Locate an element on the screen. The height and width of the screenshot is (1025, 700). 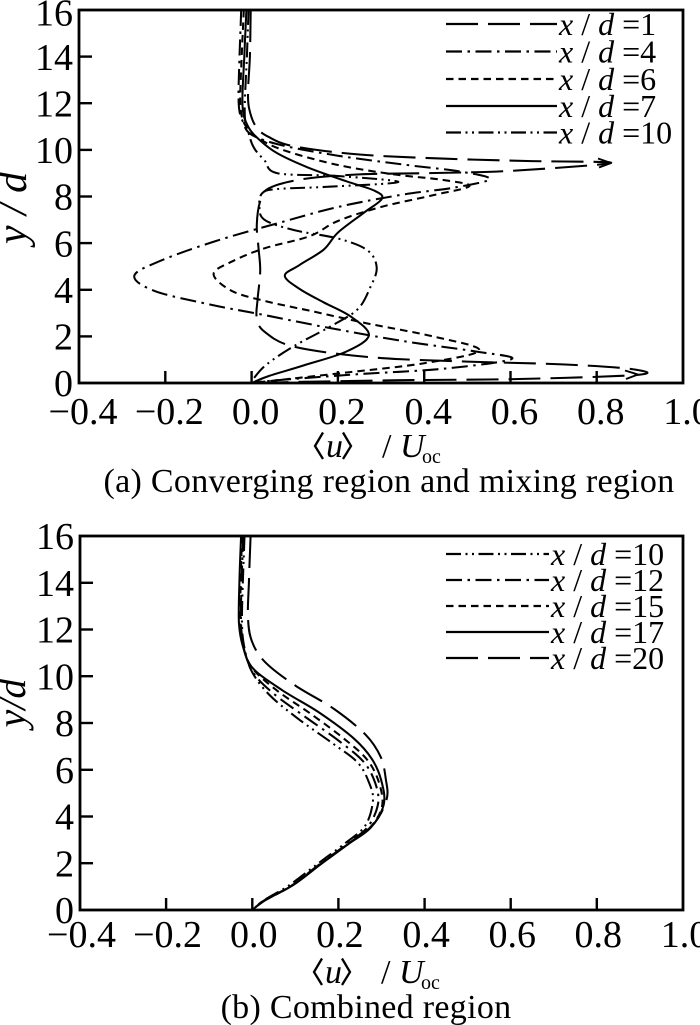
svg-text: y/d is located at coordinates (17, 705).